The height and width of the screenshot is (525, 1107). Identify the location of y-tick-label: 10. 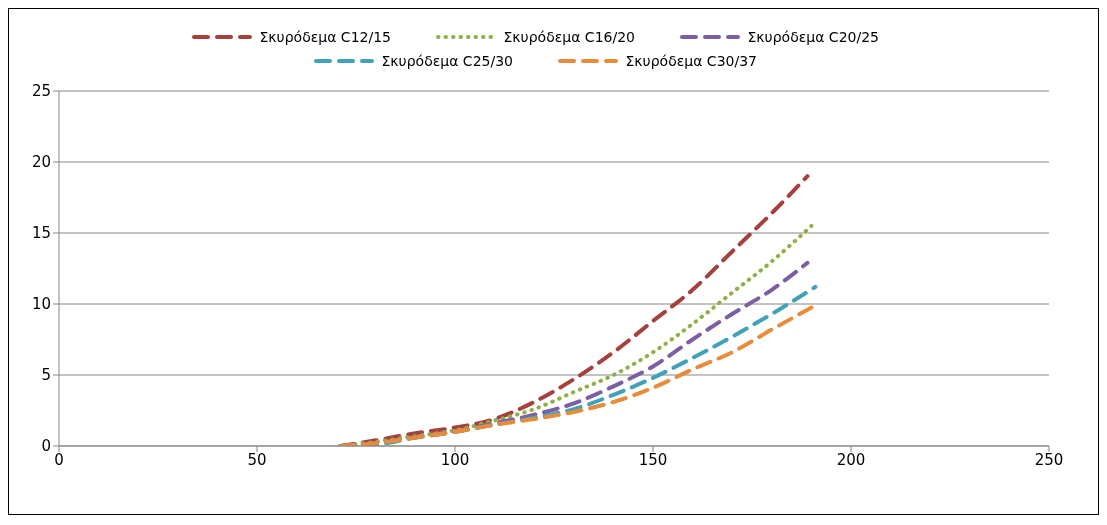
(41, 304).